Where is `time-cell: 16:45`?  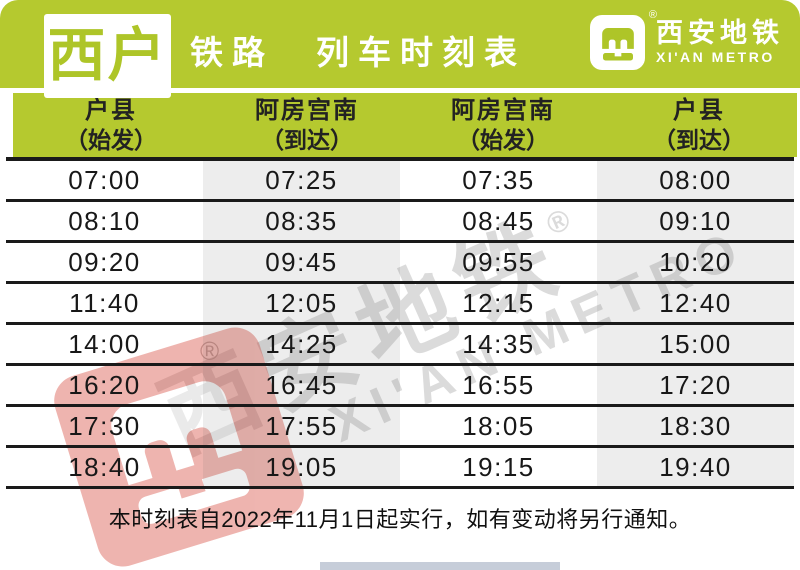 time-cell: 16:45 is located at coordinates (301, 385).